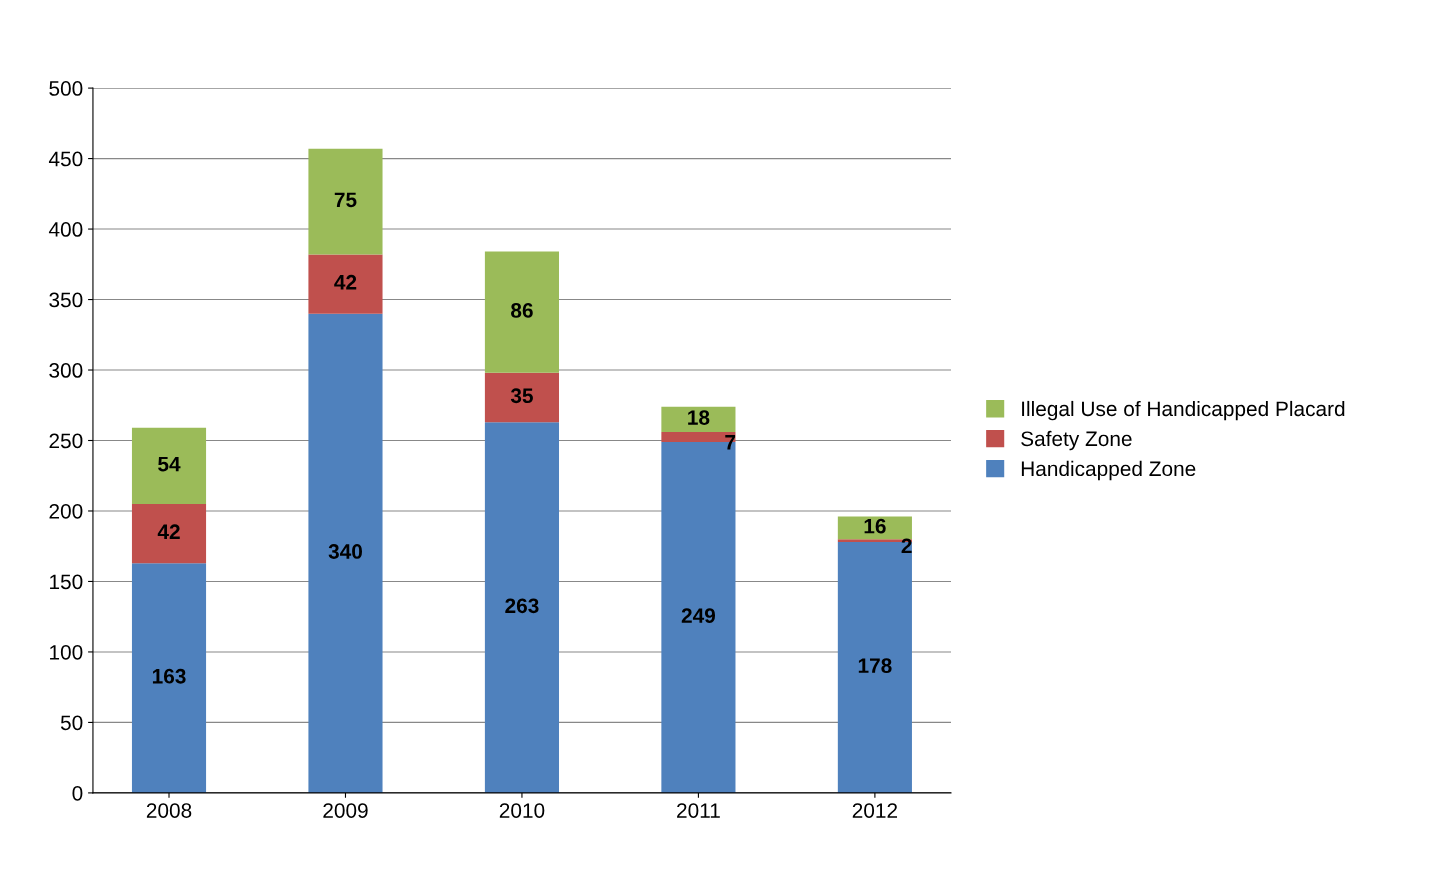 The height and width of the screenshot is (881, 1430). I want to click on data-label: 54, so click(169, 464).